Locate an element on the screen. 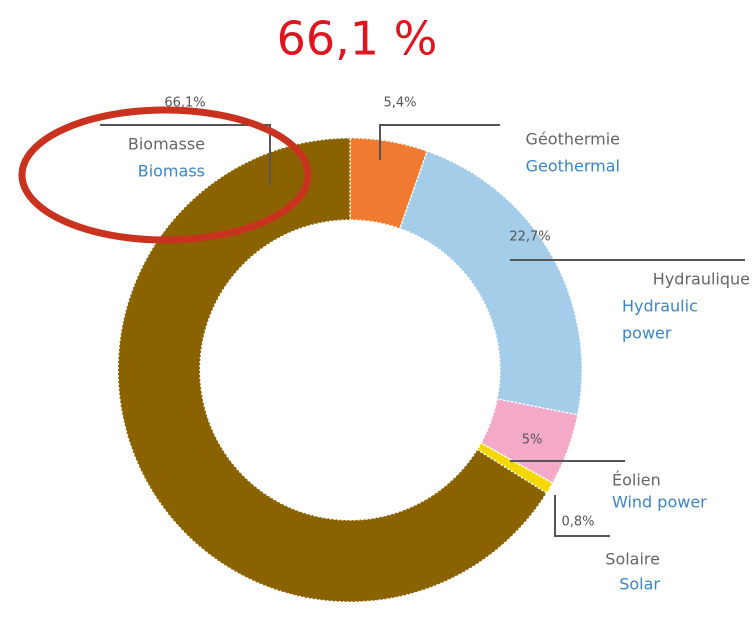  category-label-en: Geothermal is located at coordinates (573, 166).